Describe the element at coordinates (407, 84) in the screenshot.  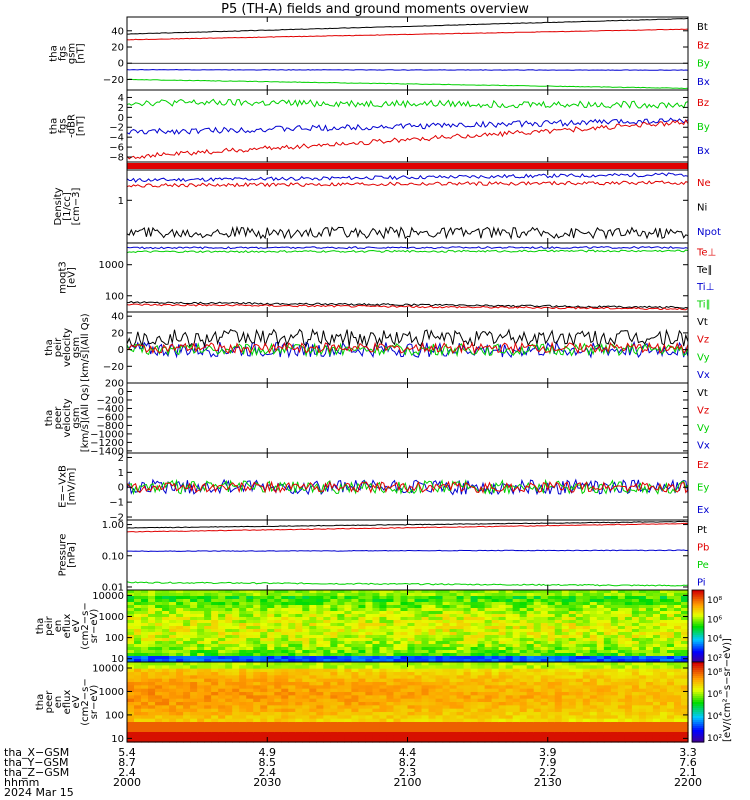
I see `series-line-Bx` at that location.